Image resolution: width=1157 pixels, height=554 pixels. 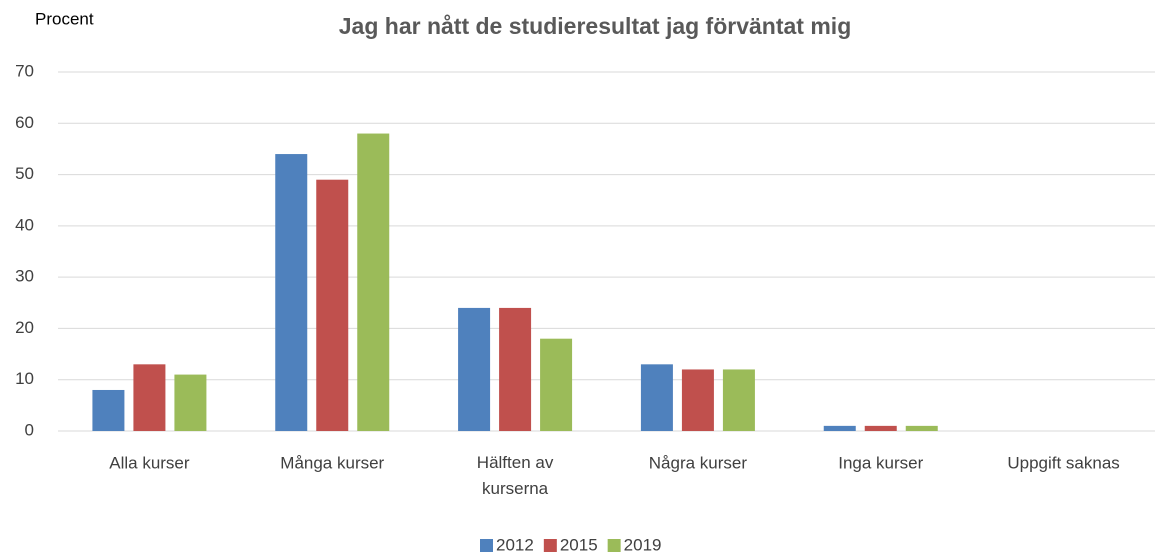 I want to click on y-tick-label: 70, so click(x=24, y=70).